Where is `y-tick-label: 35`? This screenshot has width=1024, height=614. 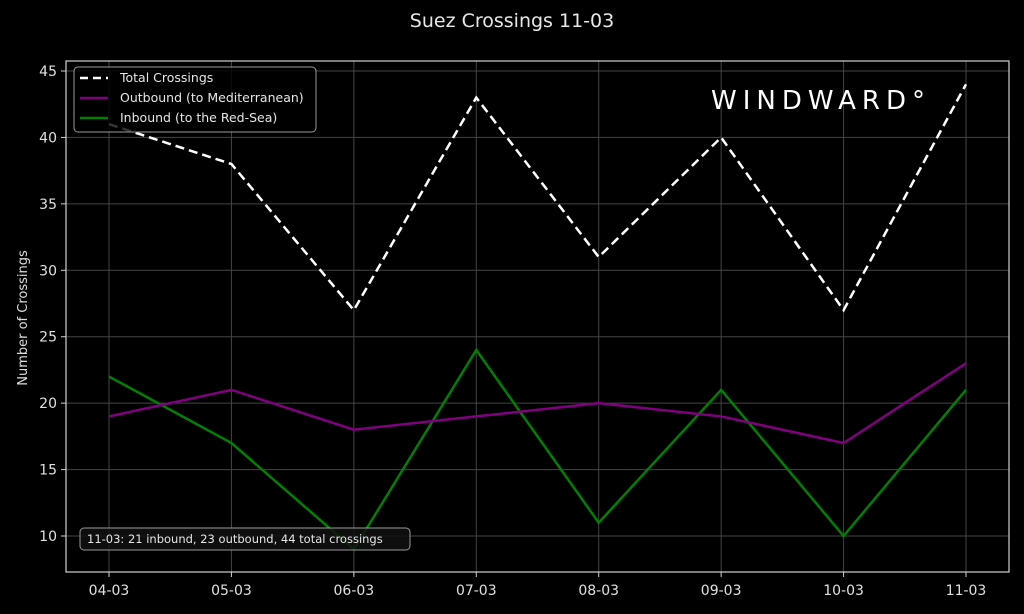 y-tick-label: 35 is located at coordinates (48, 205).